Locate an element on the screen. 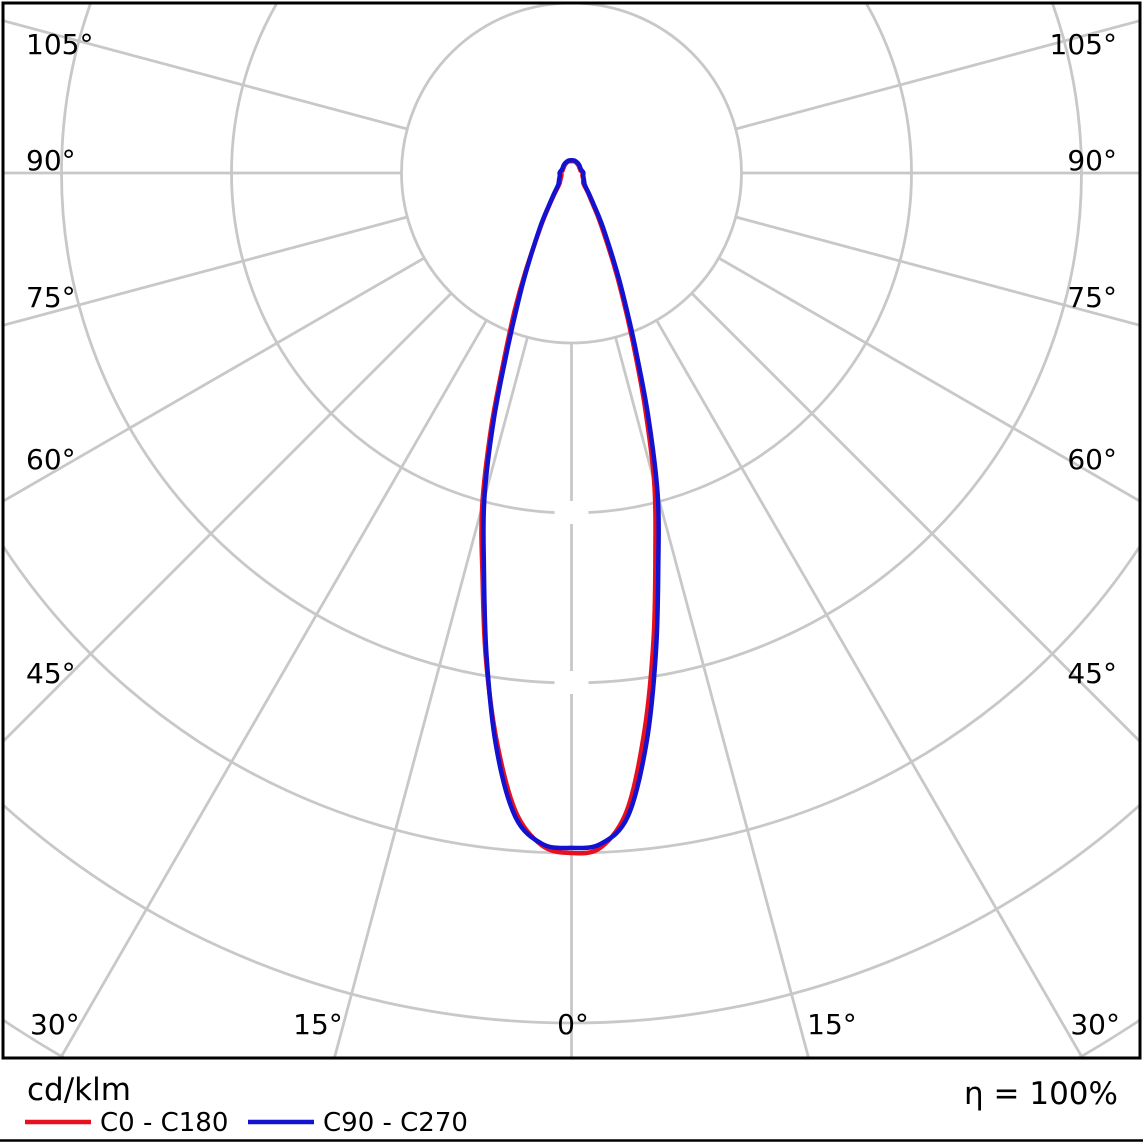 The width and height of the screenshot is (1143, 1143). angle-label-left-45deg: 45° is located at coordinates (51, 673).